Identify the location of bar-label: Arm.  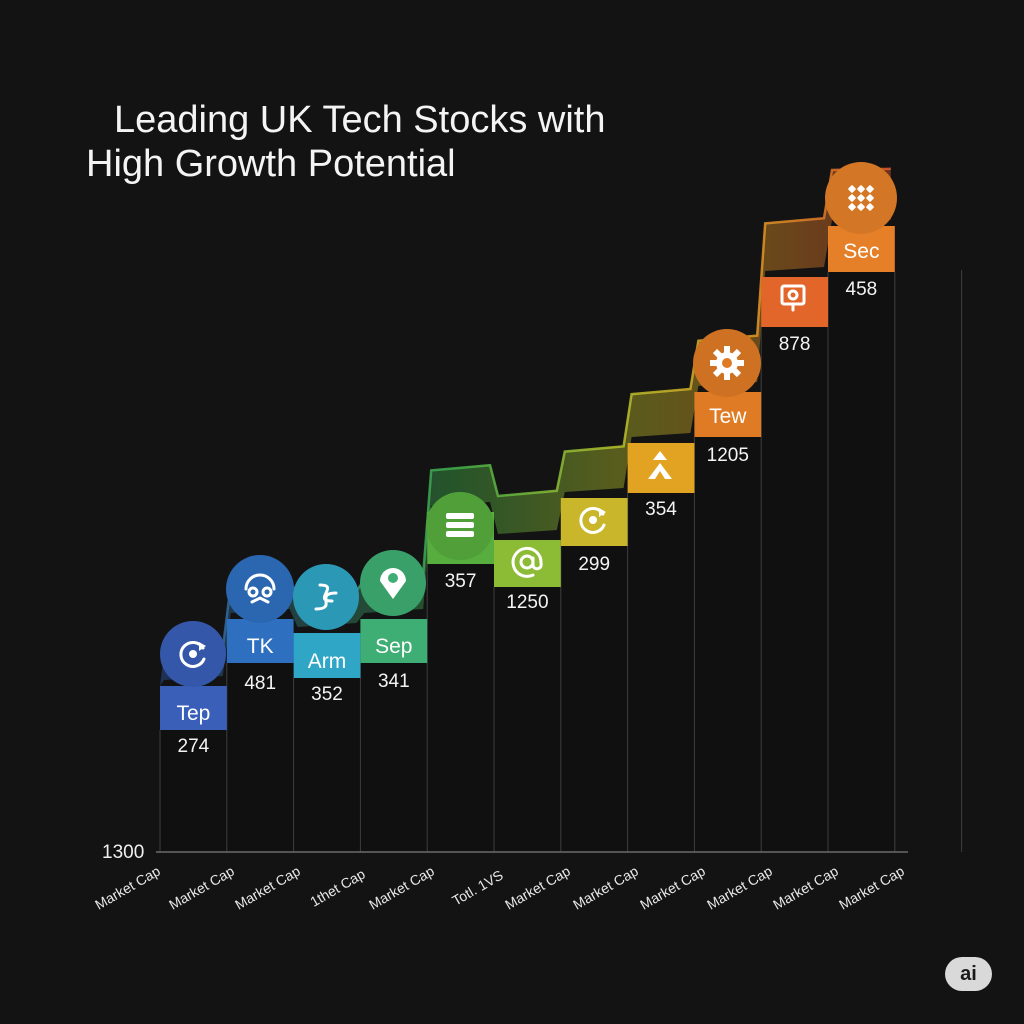
(327, 661).